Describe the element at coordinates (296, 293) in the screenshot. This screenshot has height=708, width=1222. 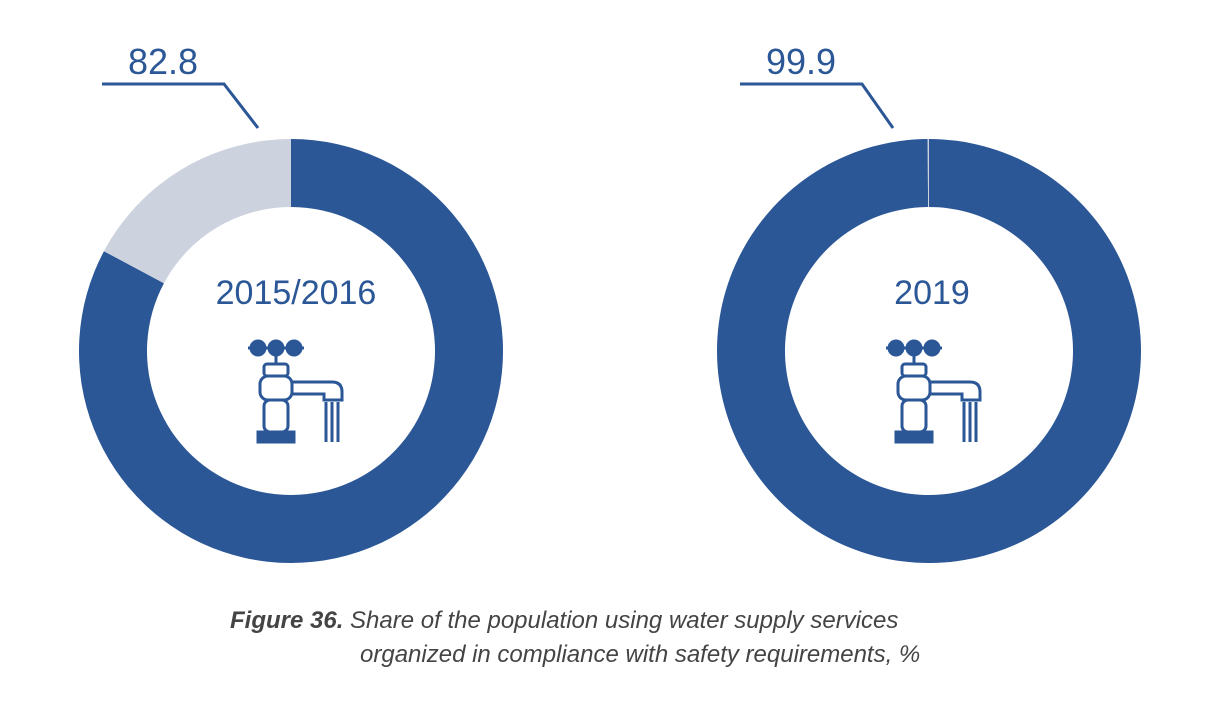
I see `donut-center-title: 2015/2016` at that location.